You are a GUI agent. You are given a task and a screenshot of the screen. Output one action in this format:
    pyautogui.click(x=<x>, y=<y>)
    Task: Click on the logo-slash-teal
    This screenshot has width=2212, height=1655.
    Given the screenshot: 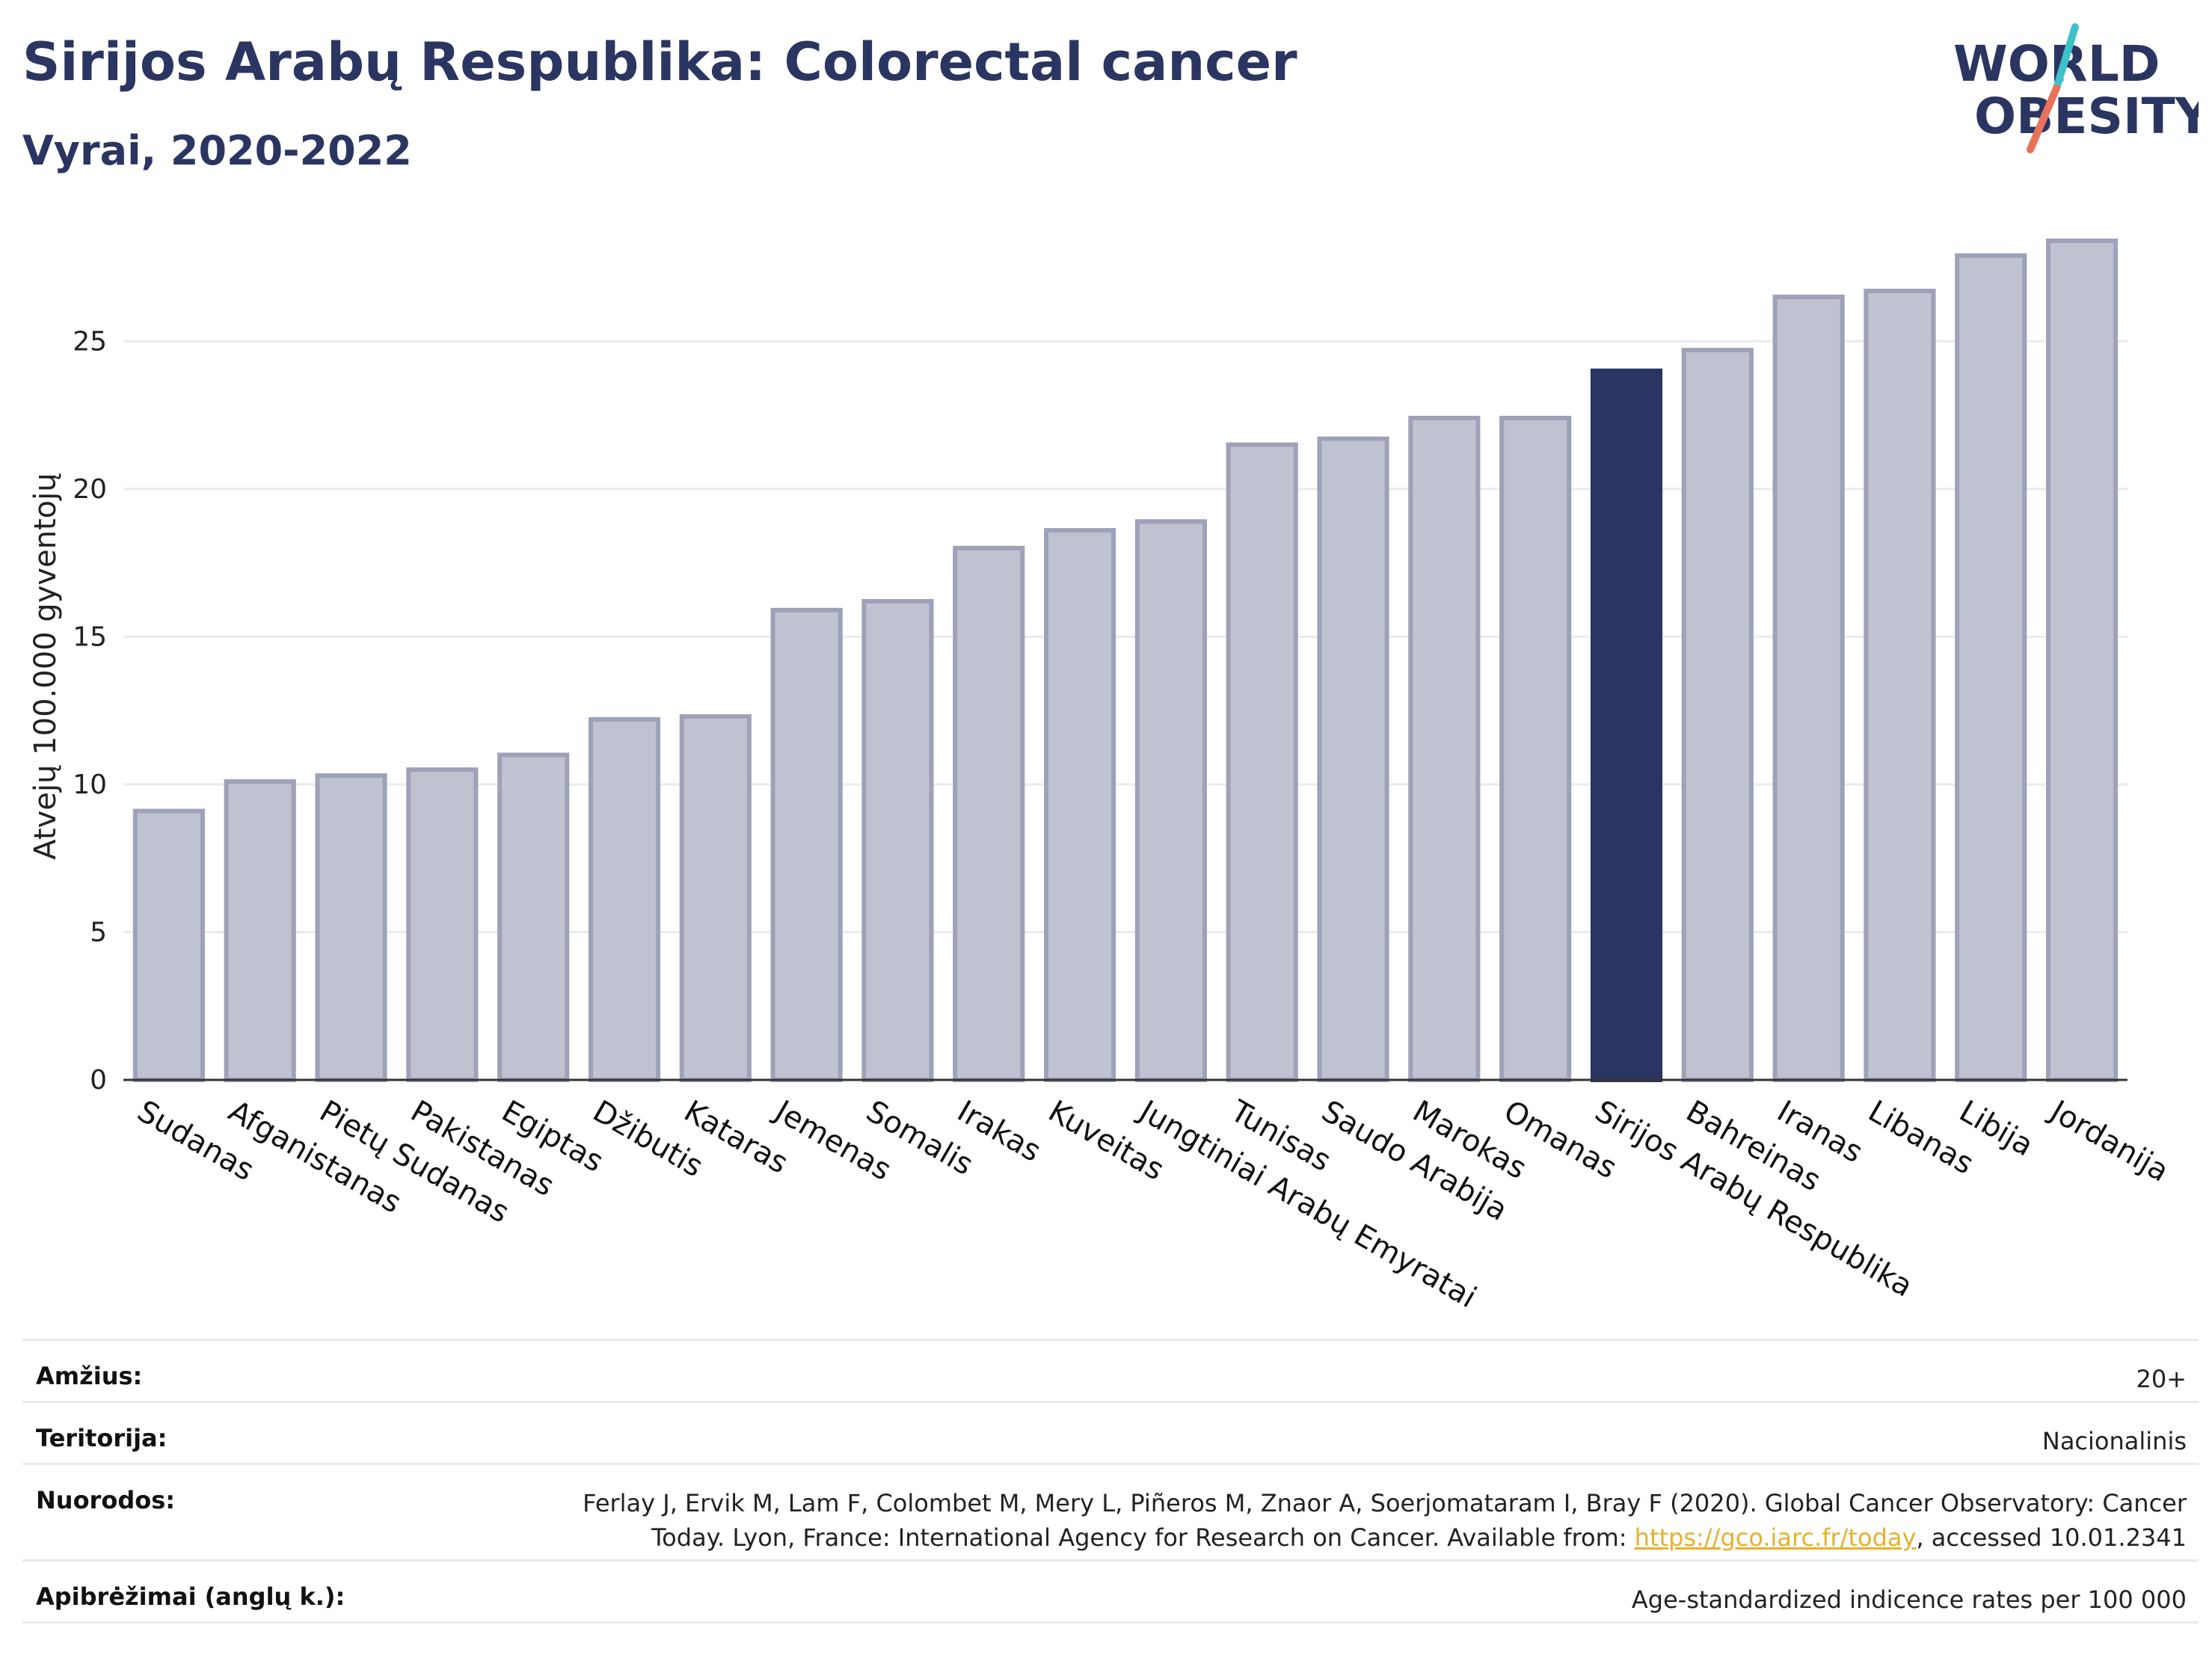 What is the action you would take?
    pyautogui.click(x=2066, y=57)
    